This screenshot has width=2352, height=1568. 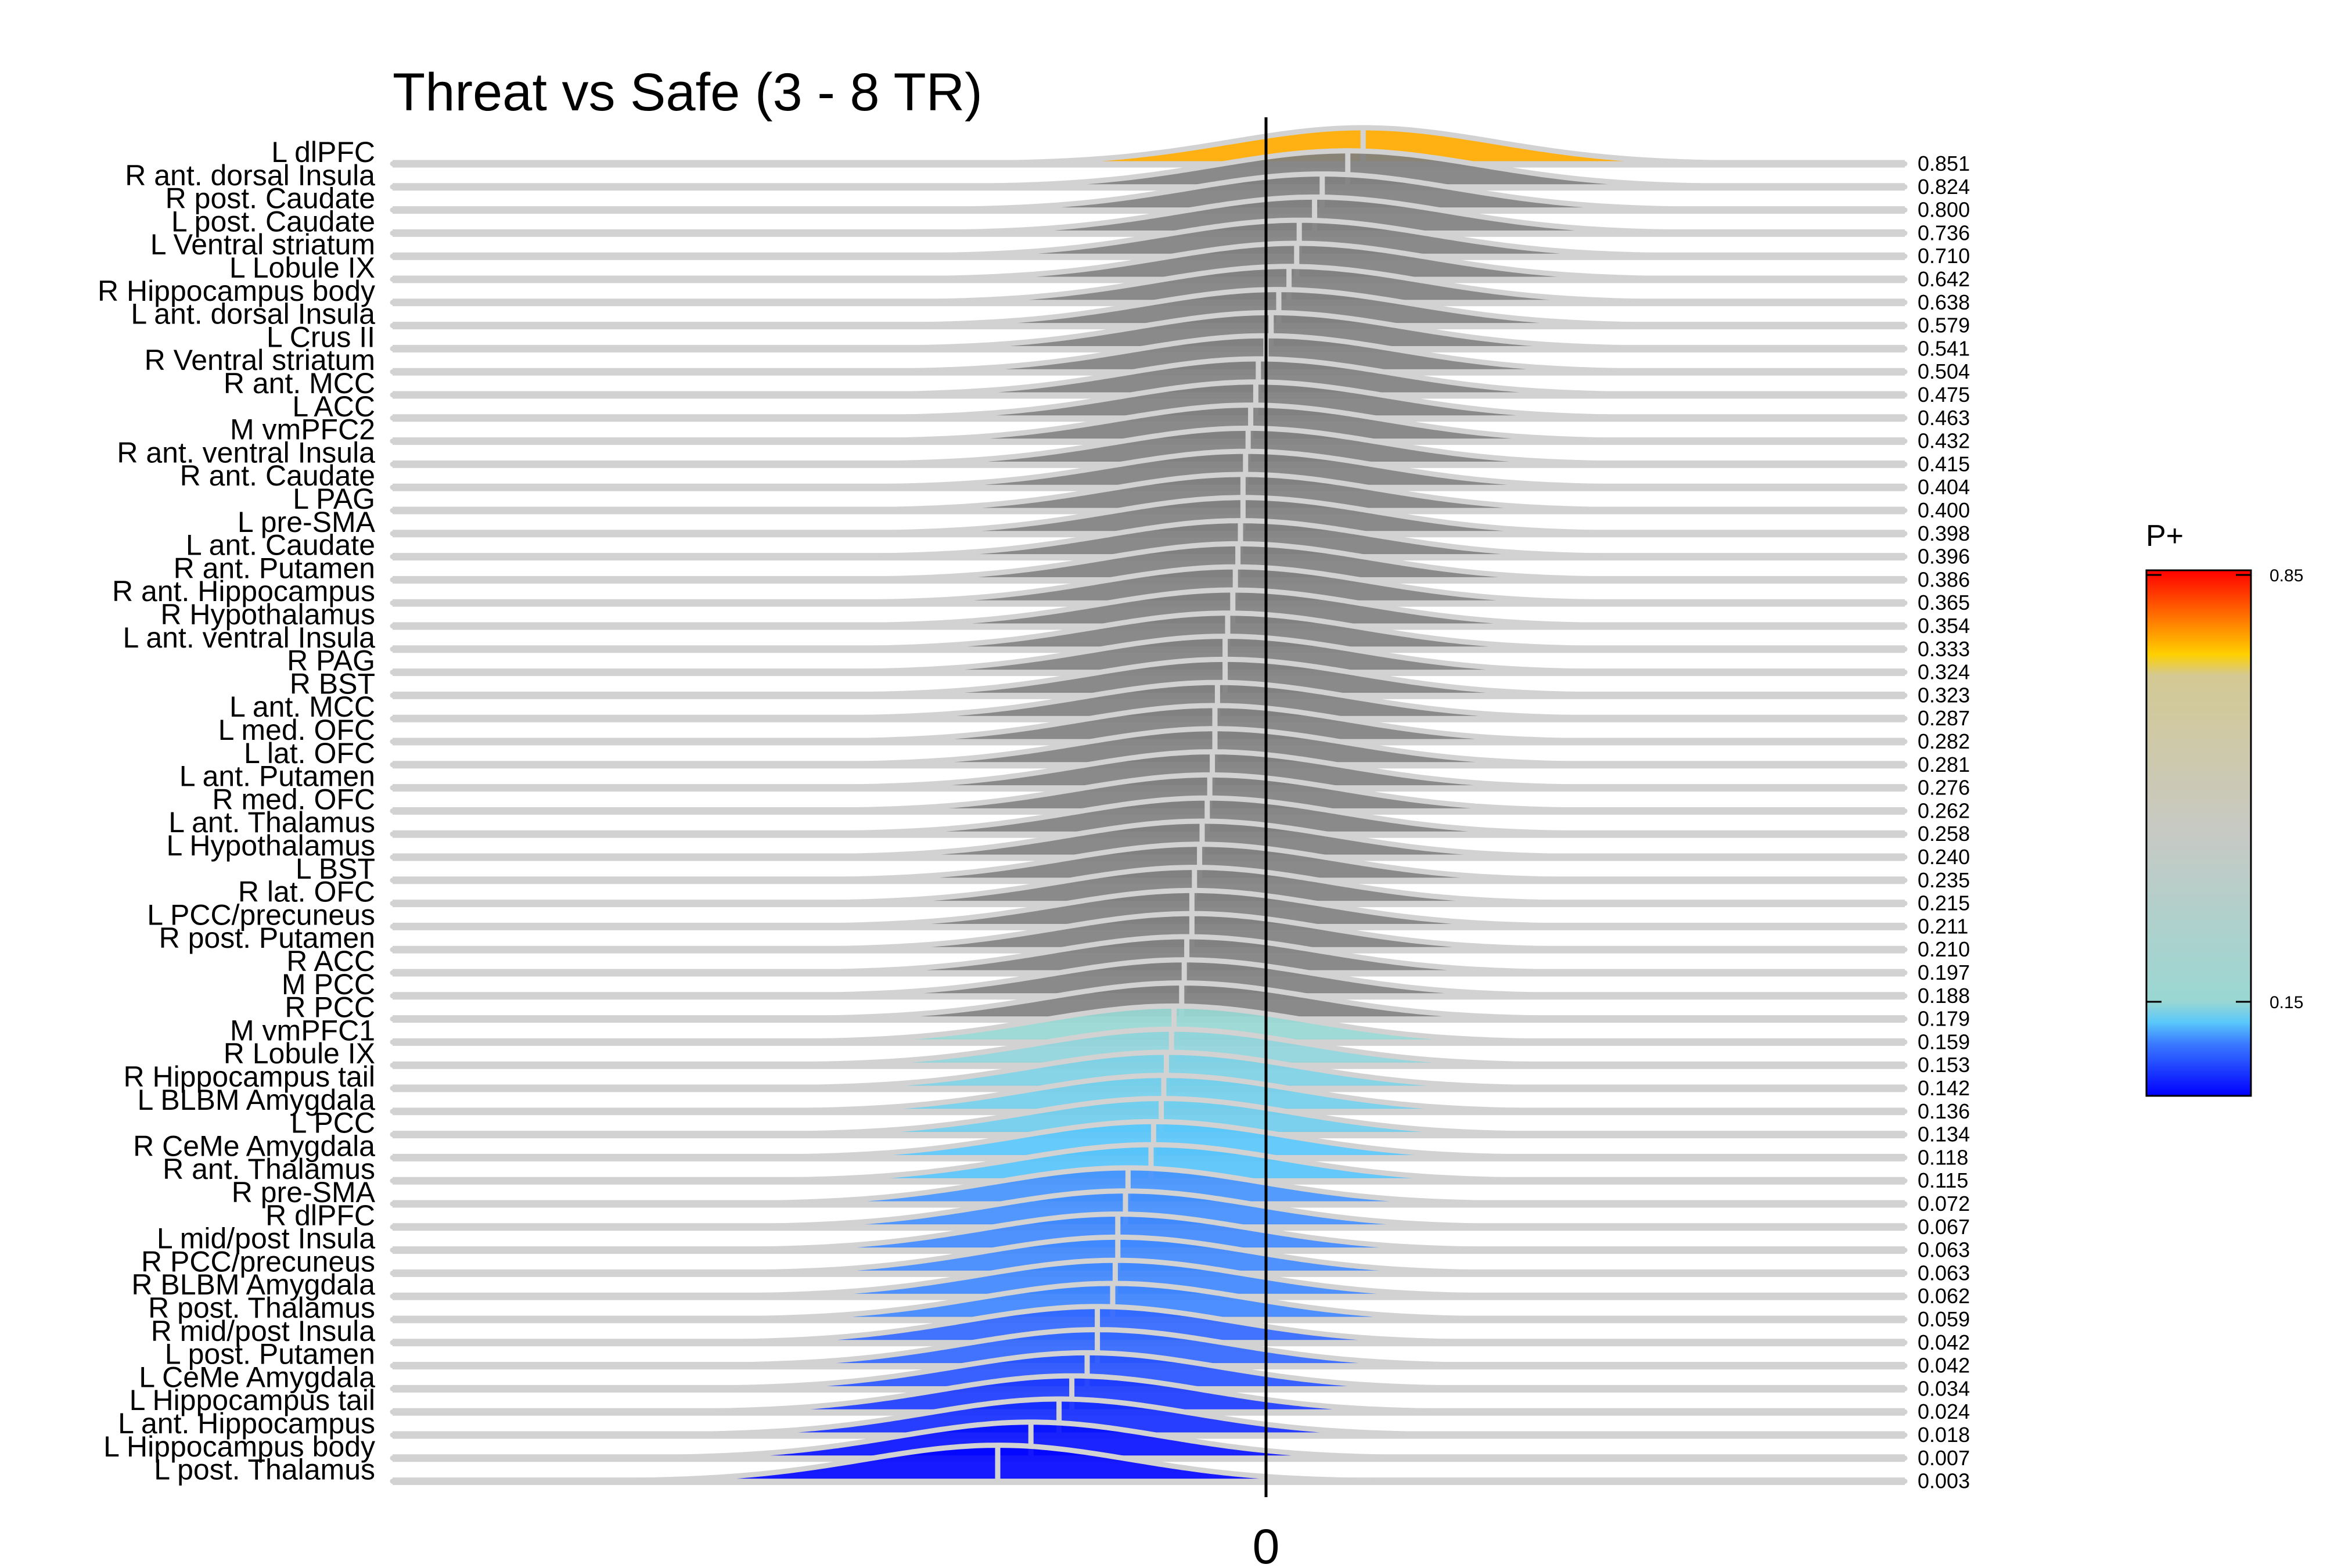 What do you see at coordinates (1944, 164) in the screenshot?
I see `probability-label: 0.851` at bounding box center [1944, 164].